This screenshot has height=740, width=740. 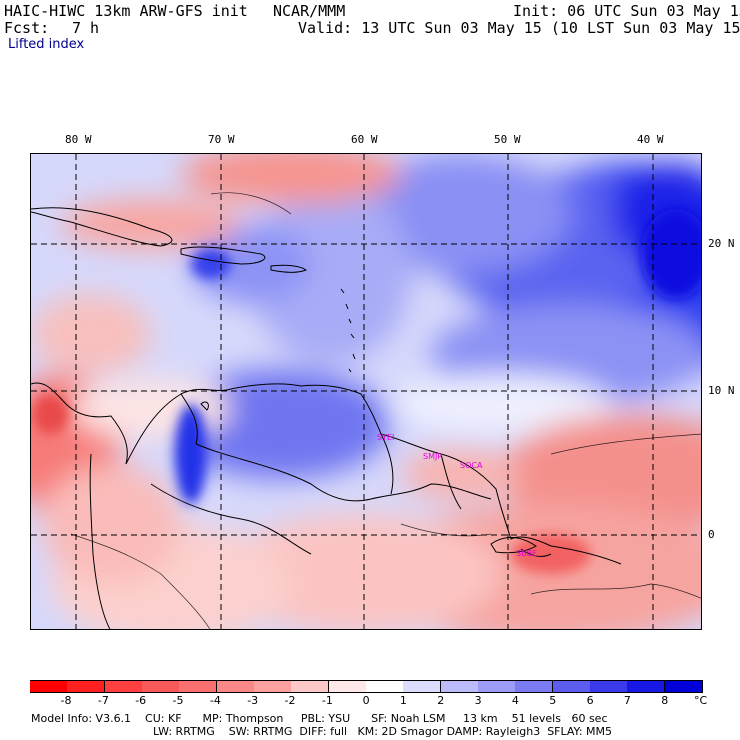 What do you see at coordinates (701, 700) in the screenshot?
I see `colorbar-unit: °C` at bounding box center [701, 700].